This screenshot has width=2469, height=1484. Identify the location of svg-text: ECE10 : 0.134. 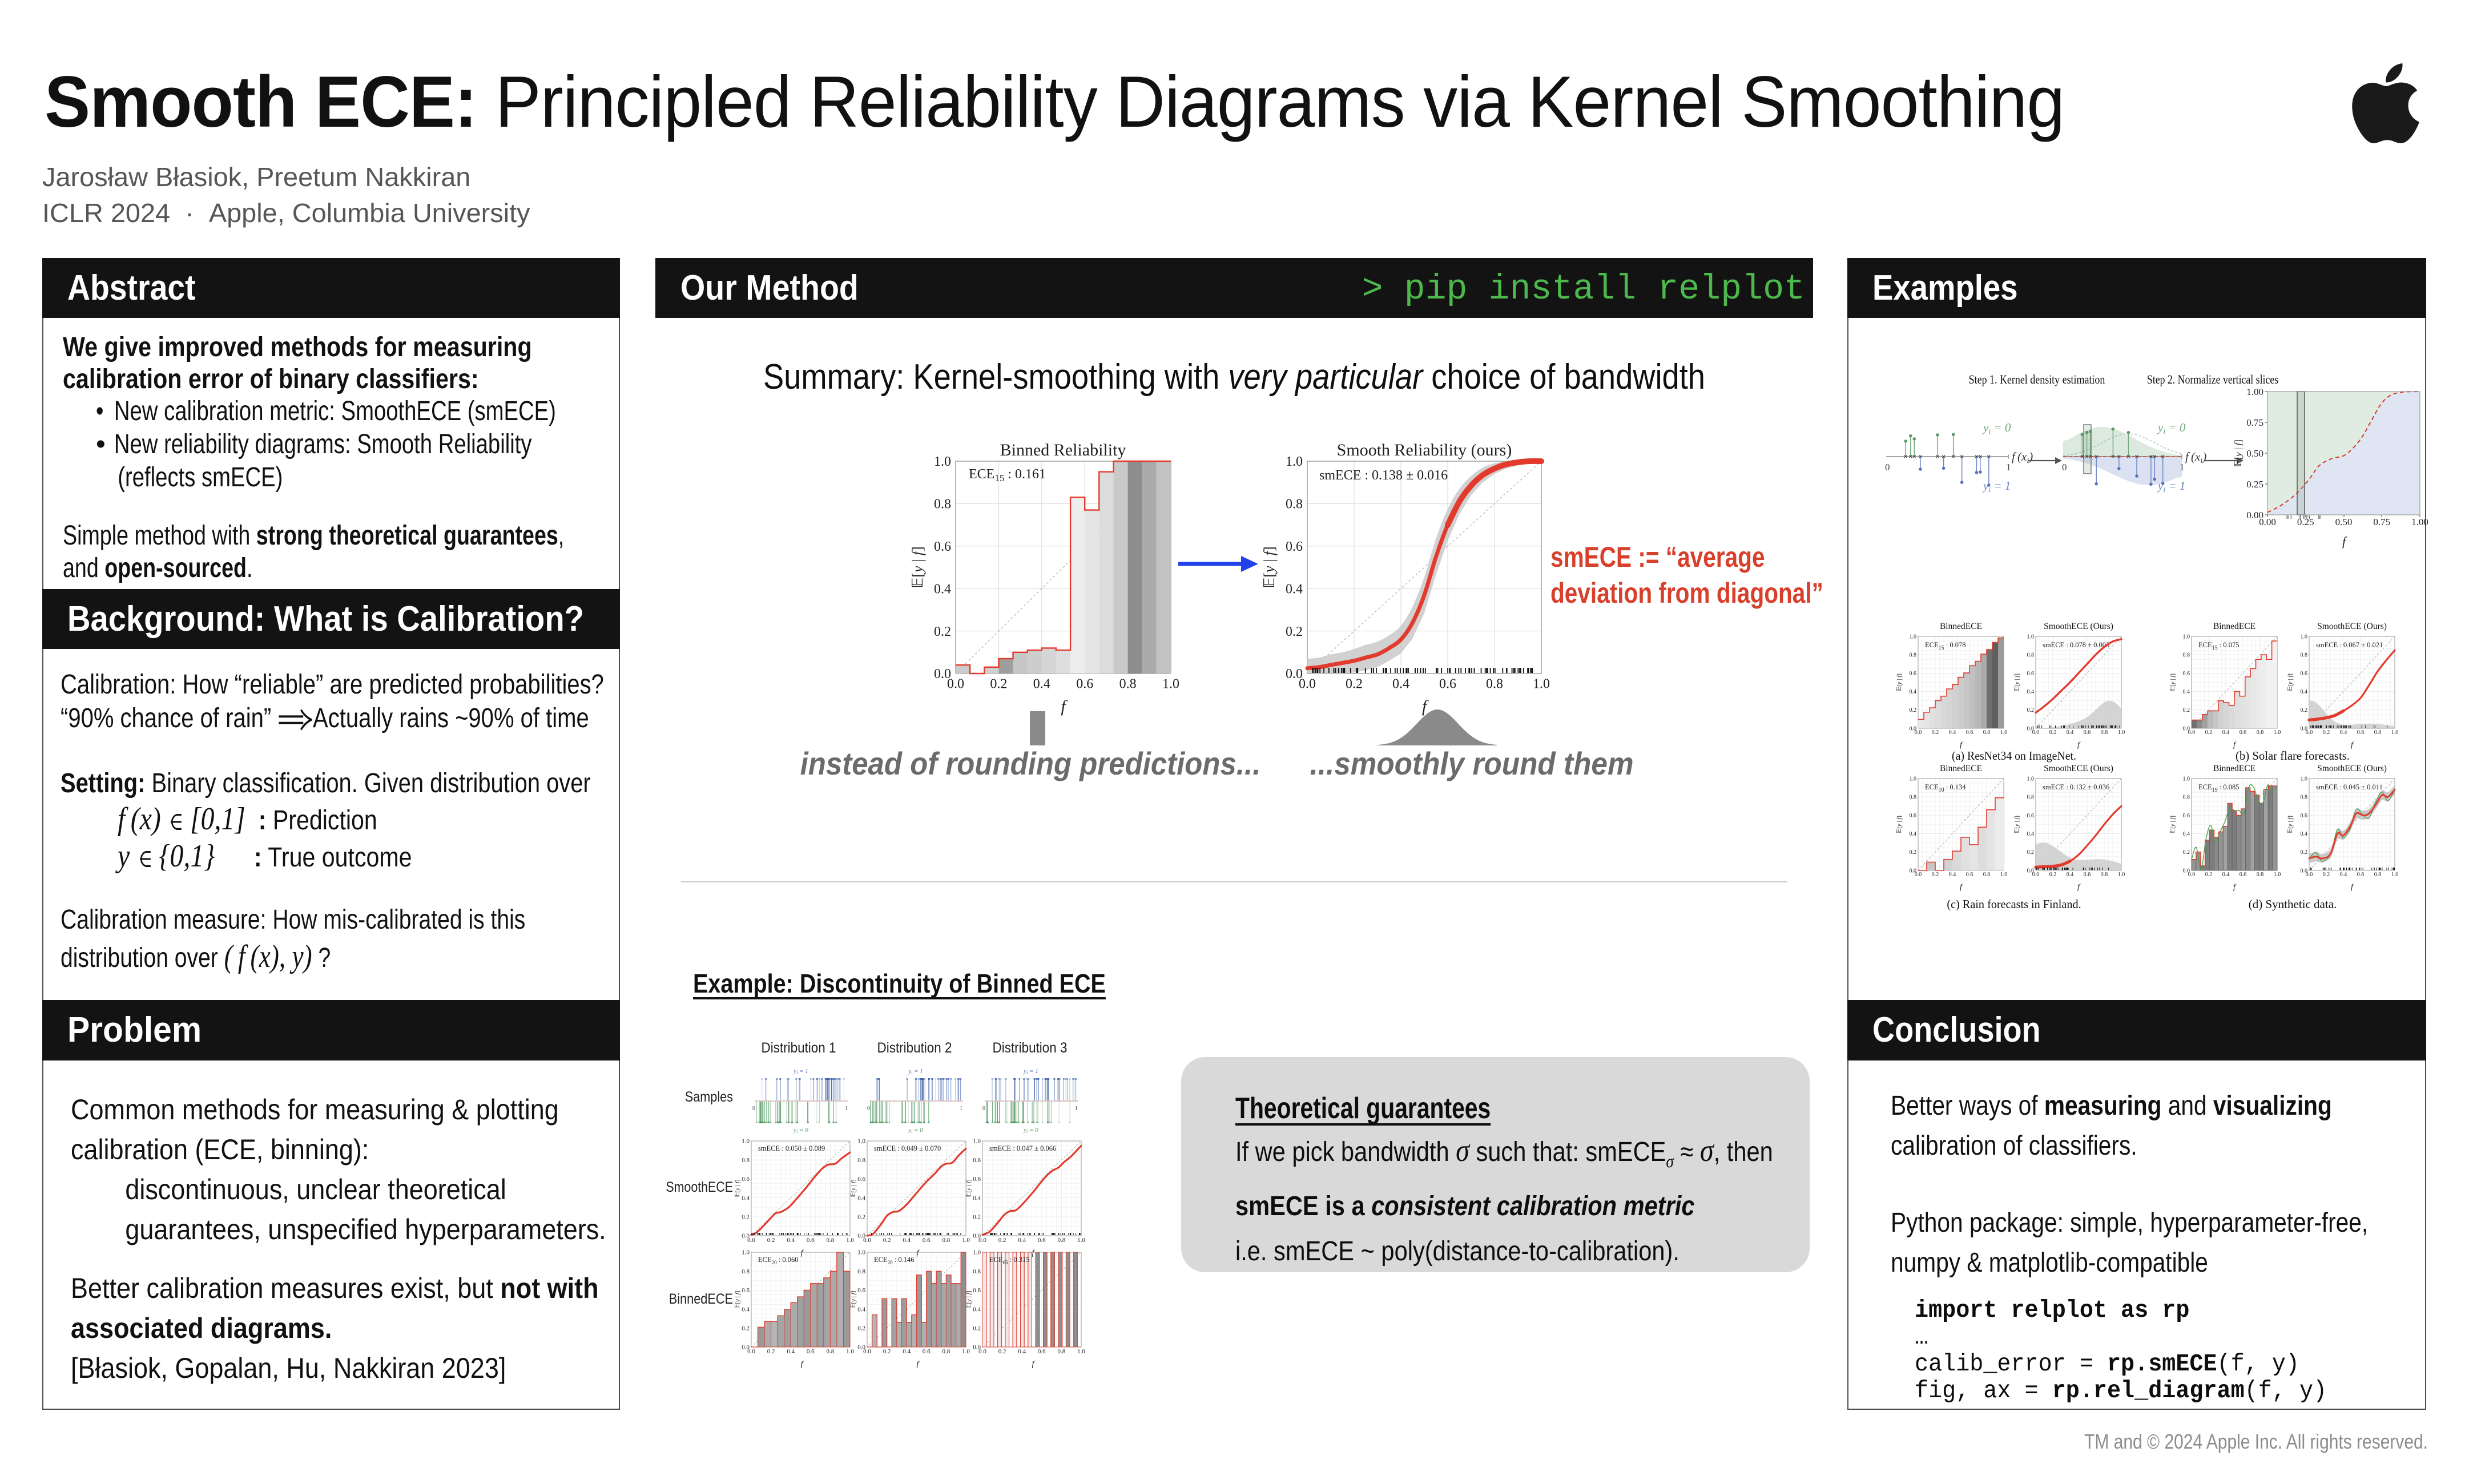
(1945, 788).